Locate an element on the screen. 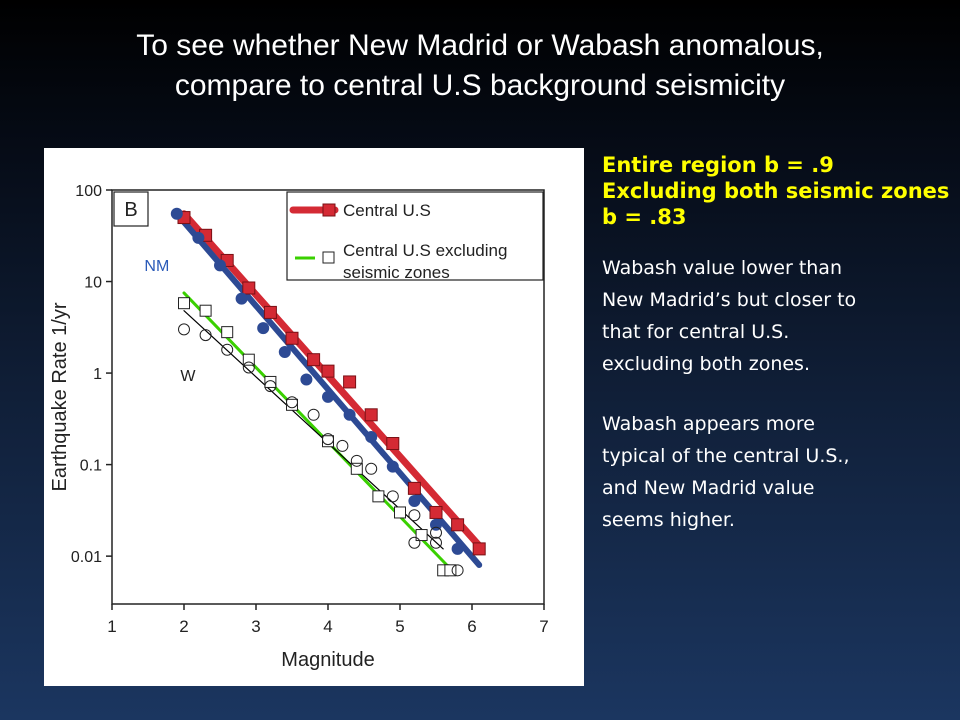 The height and width of the screenshot is (720, 960). paragraph-1-line-4: excluding both zones. is located at coordinates (706, 364).